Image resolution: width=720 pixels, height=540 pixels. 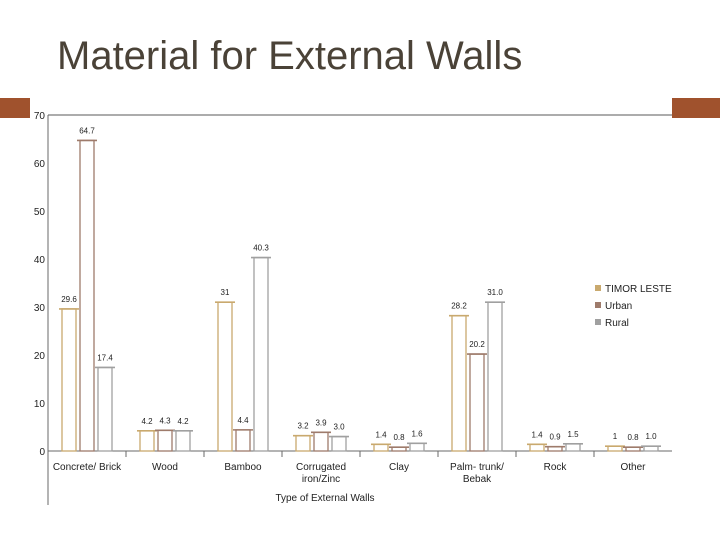 What do you see at coordinates (495, 292) in the screenshot?
I see `data-label: 31.0` at bounding box center [495, 292].